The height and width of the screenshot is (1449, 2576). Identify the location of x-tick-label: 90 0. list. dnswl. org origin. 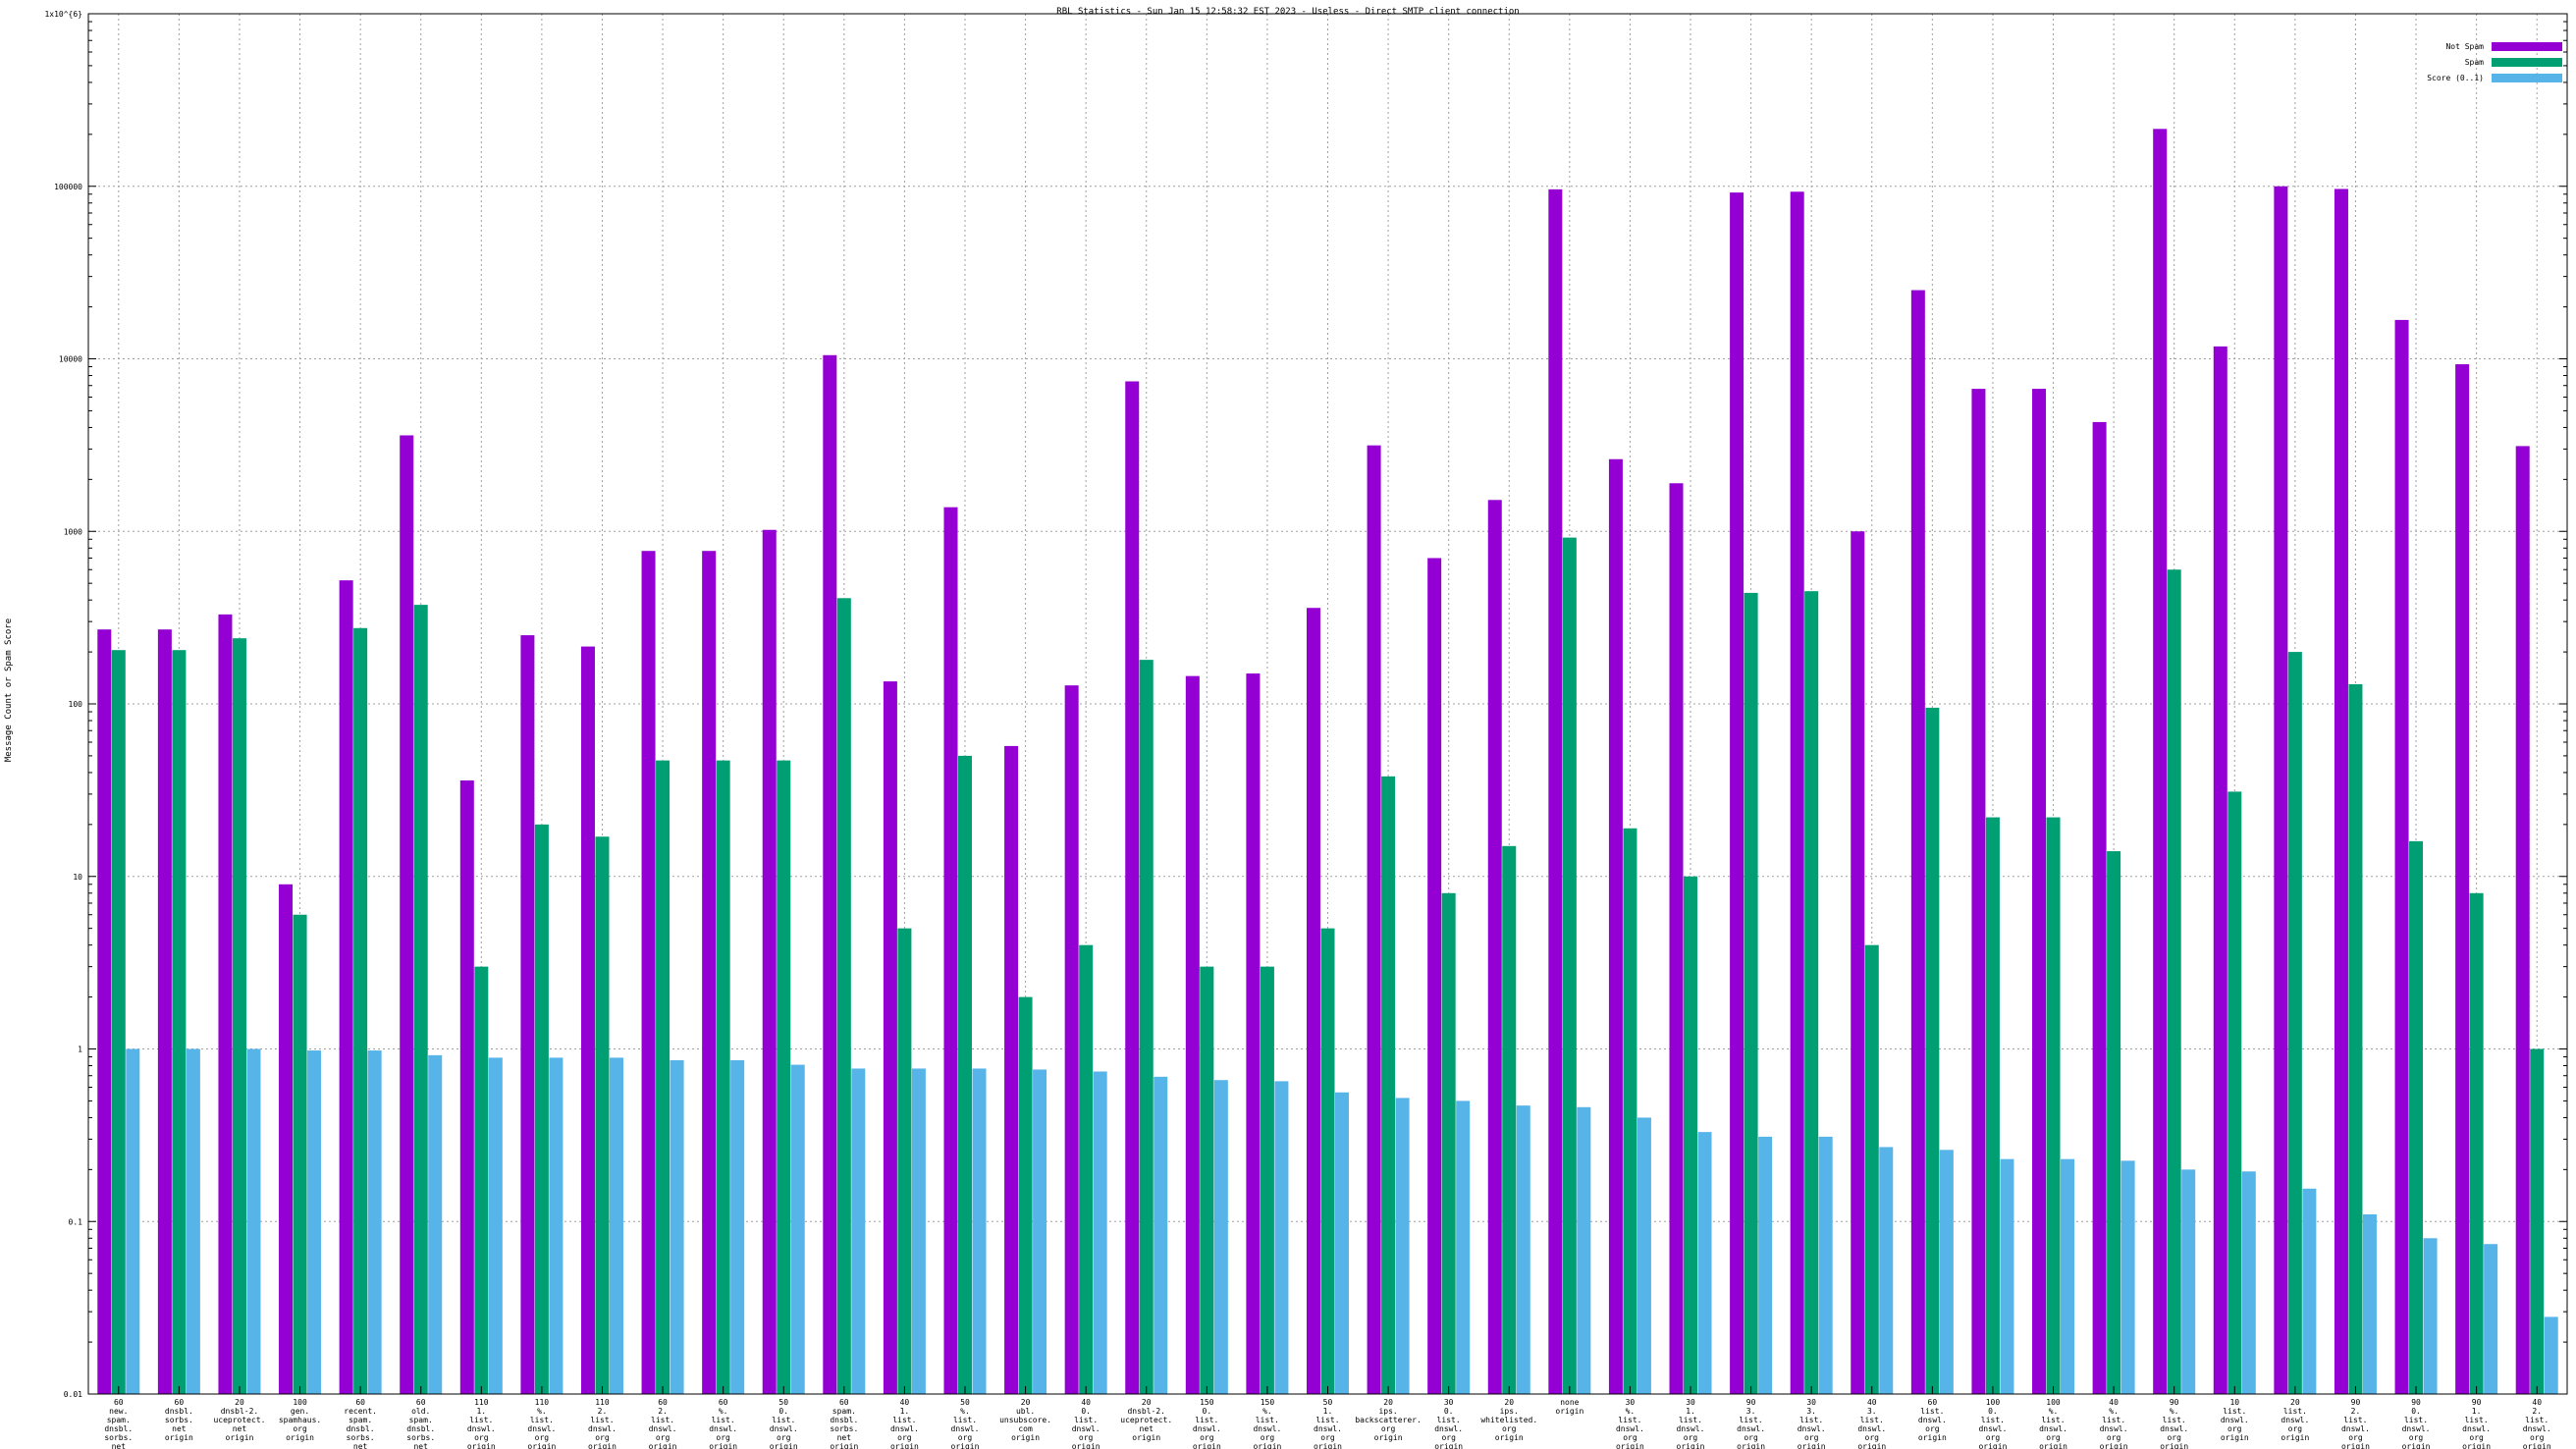
(2416, 1423).